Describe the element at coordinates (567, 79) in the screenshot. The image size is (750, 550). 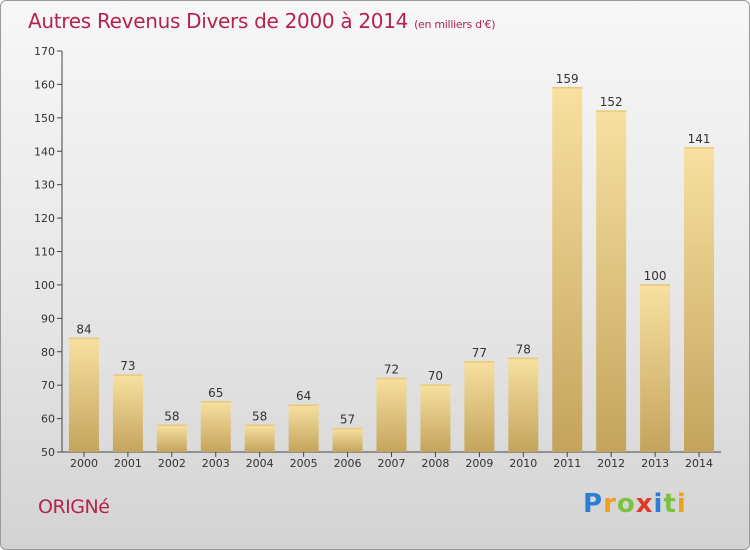
I see `data-label: 159` at that location.